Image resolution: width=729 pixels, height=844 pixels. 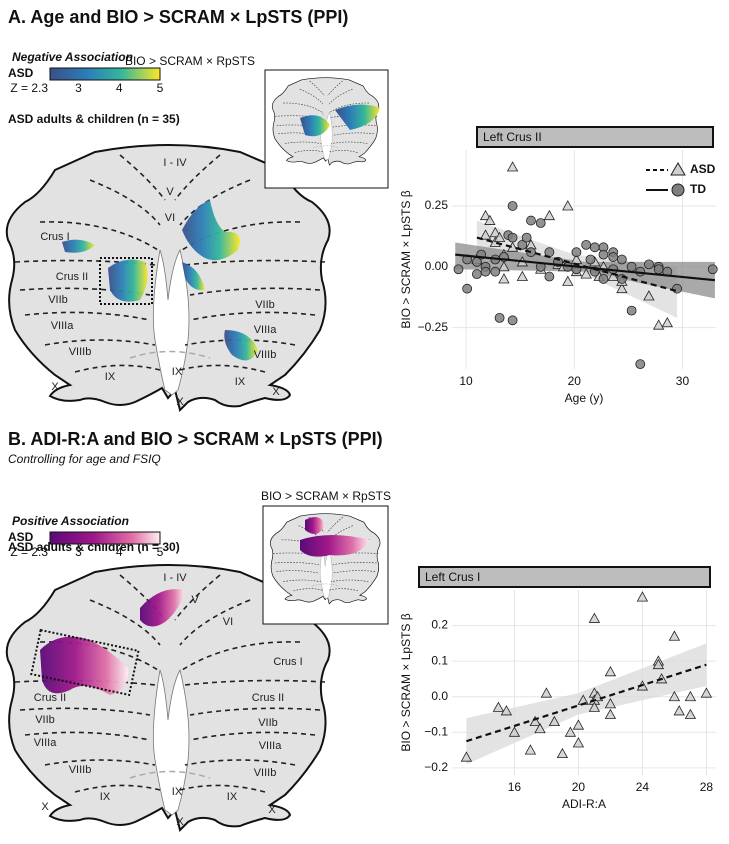 I want to click on y-tick-label: 0.1, so click(x=439, y=660).